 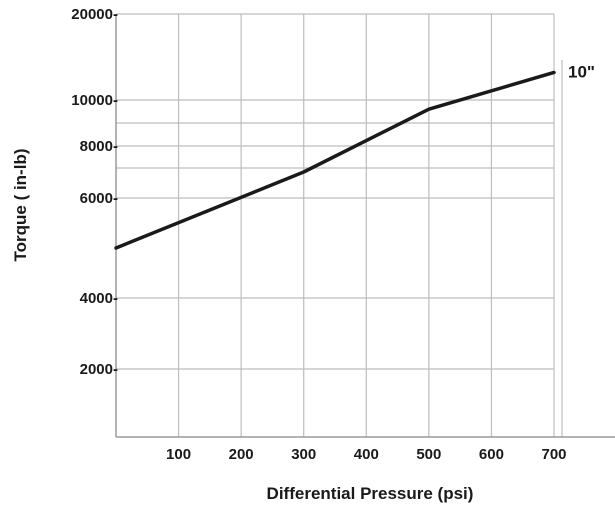 I want to click on series-label: 10", so click(x=581, y=71).